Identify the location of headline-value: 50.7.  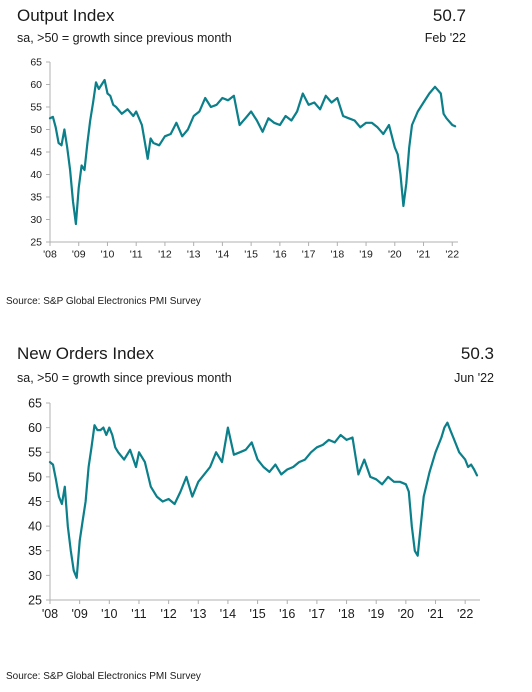
(449, 15).